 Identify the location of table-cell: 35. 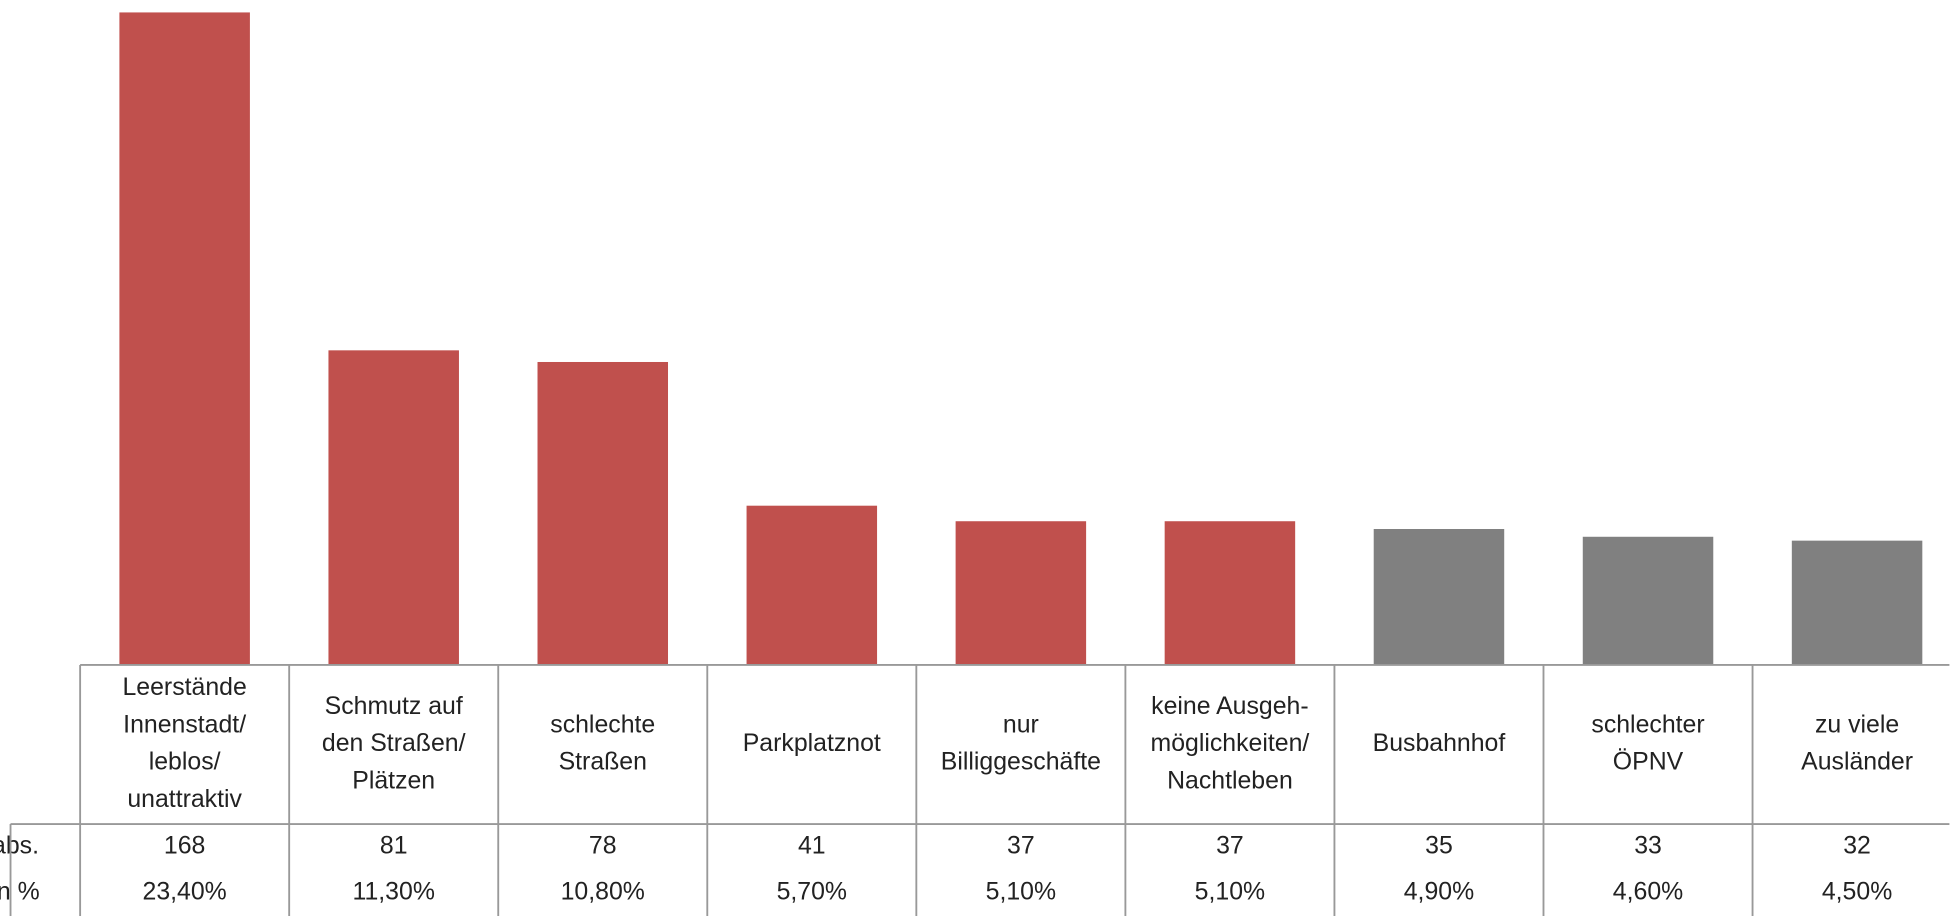
(1439, 846).